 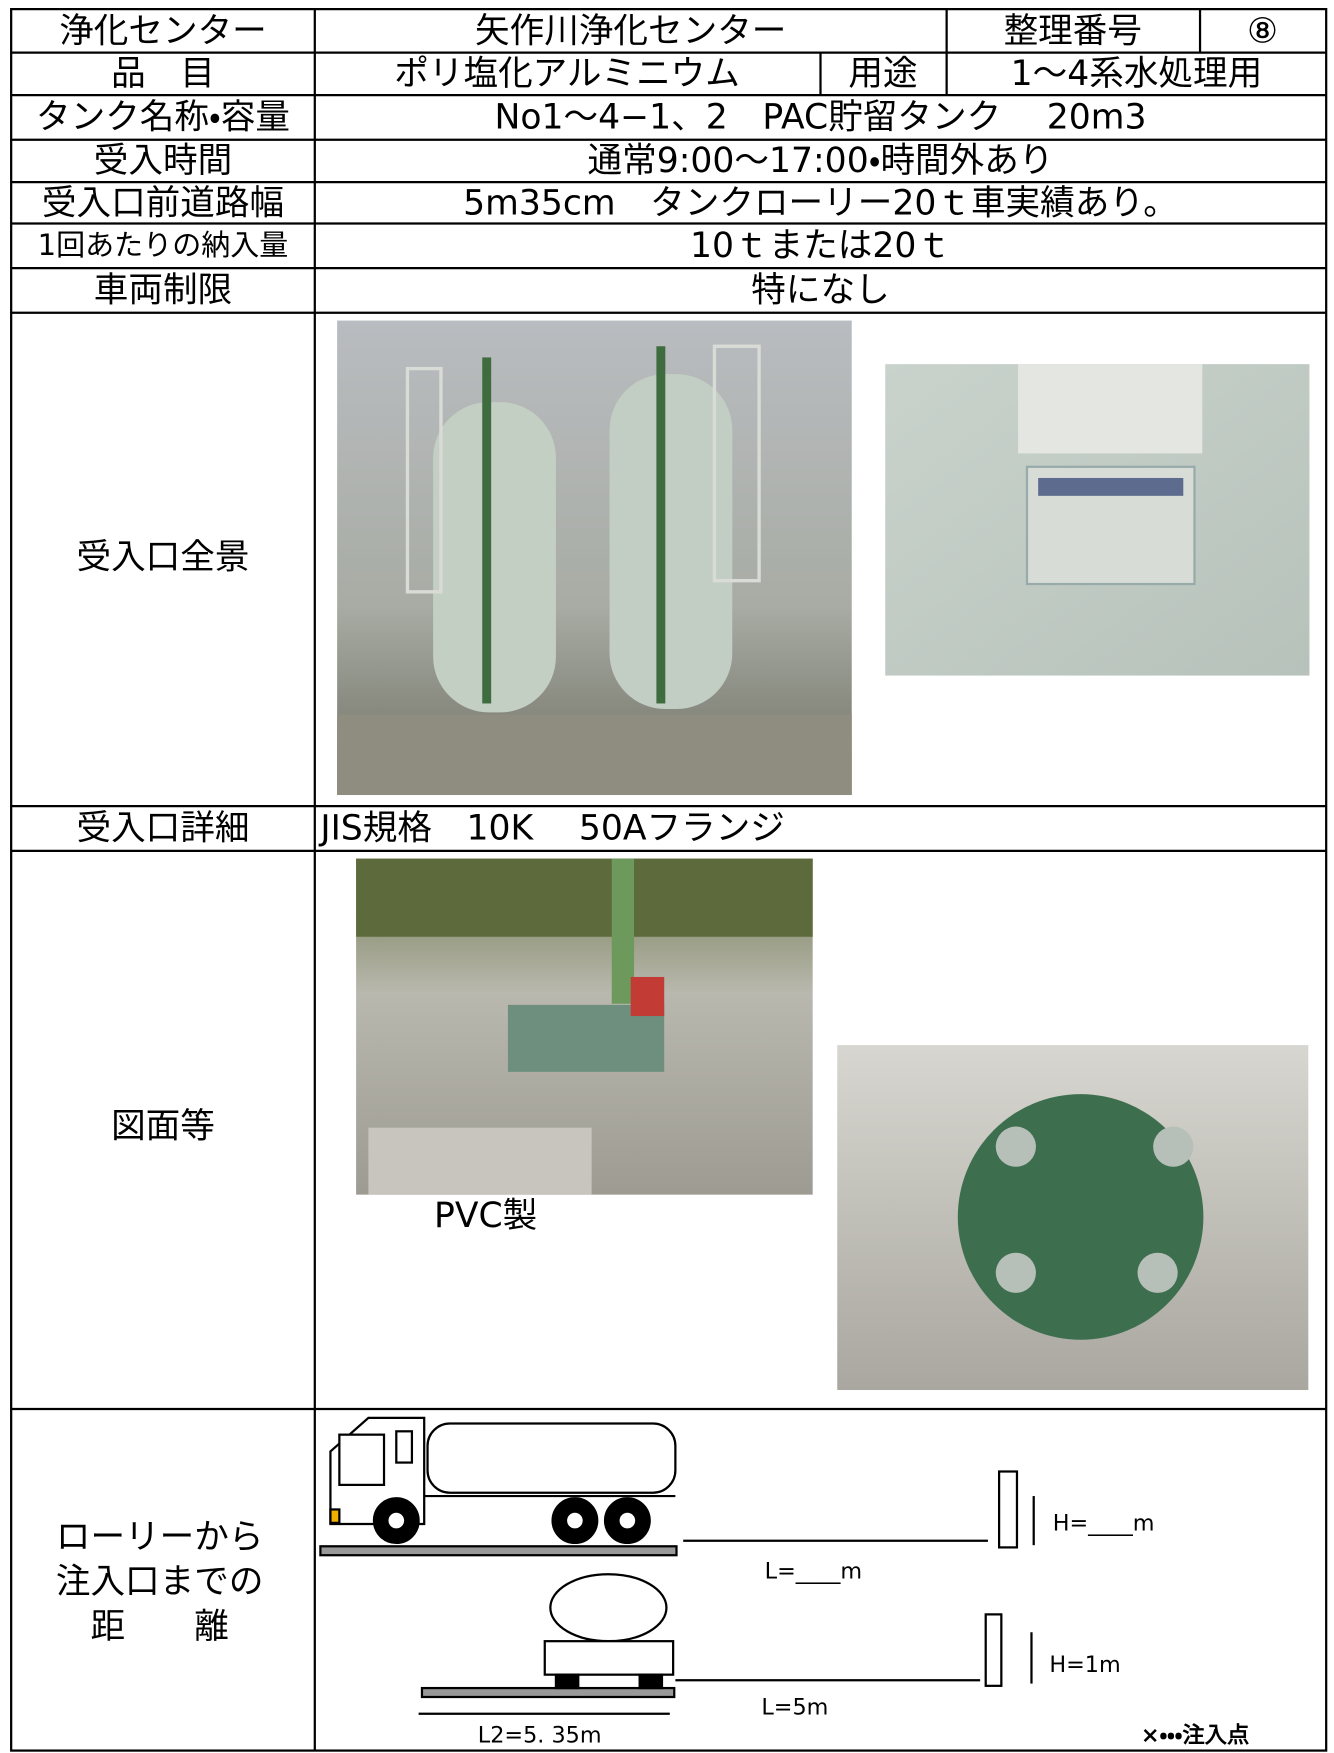 What do you see at coordinates (1097, 520) in the screenshot?
I see `photo-nameplate` at bounding box center [1097, 520].